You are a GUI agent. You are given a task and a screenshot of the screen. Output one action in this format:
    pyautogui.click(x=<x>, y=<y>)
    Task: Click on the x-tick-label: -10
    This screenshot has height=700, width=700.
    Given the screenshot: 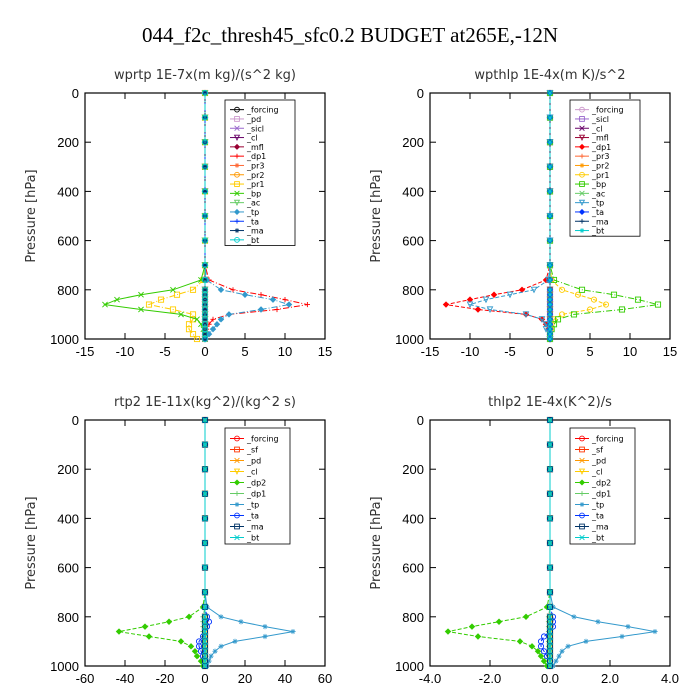 What is the action you would take?
    pyautogui.click(x=470, y=351)
    